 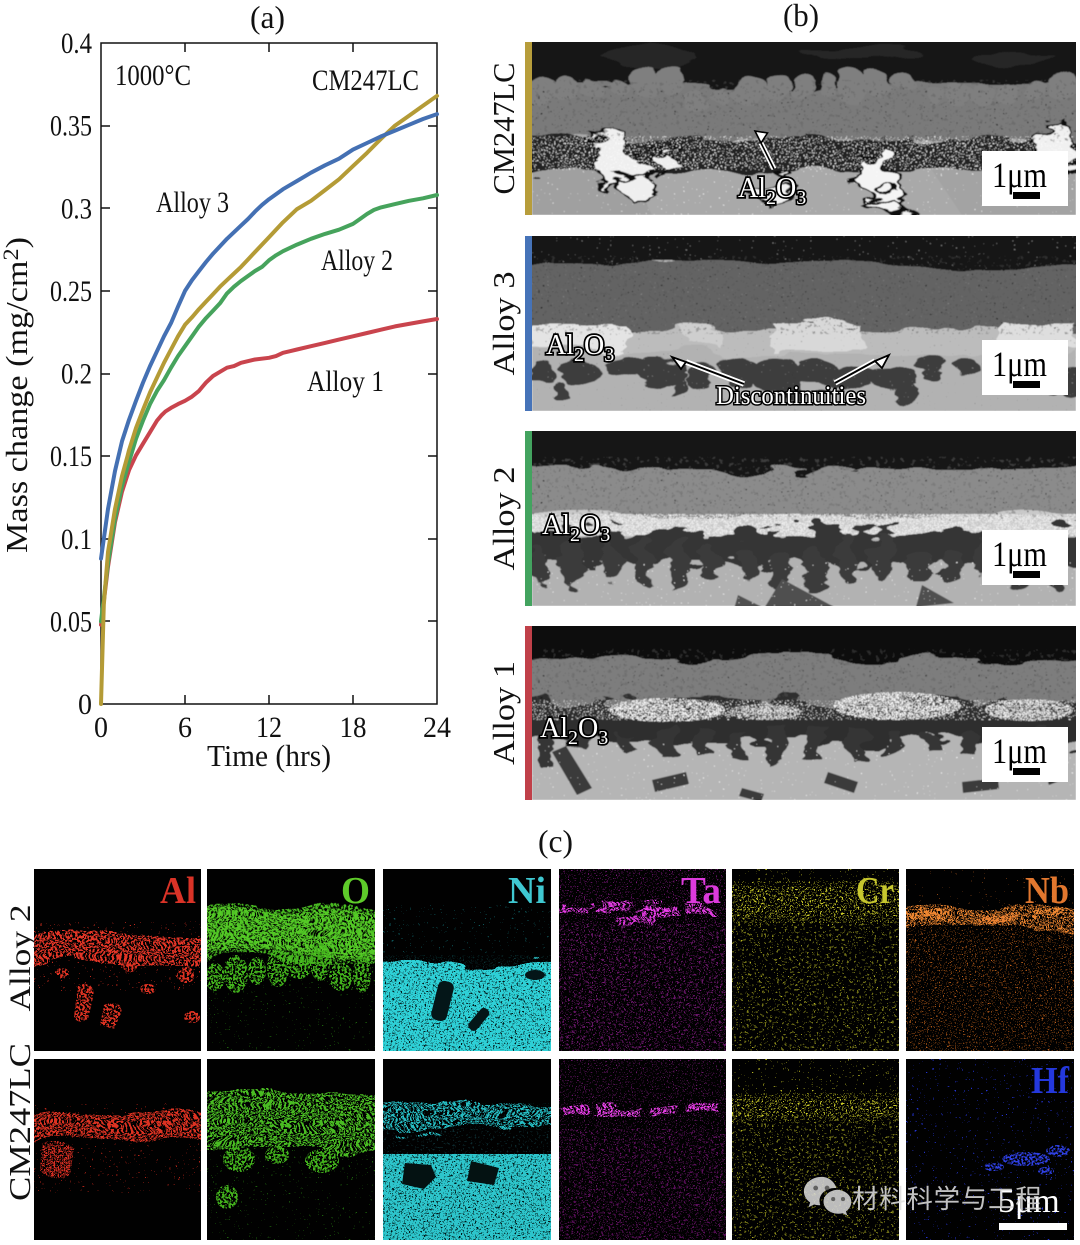 I want to click on svg-text: Ta, so click(x=701, y=891).